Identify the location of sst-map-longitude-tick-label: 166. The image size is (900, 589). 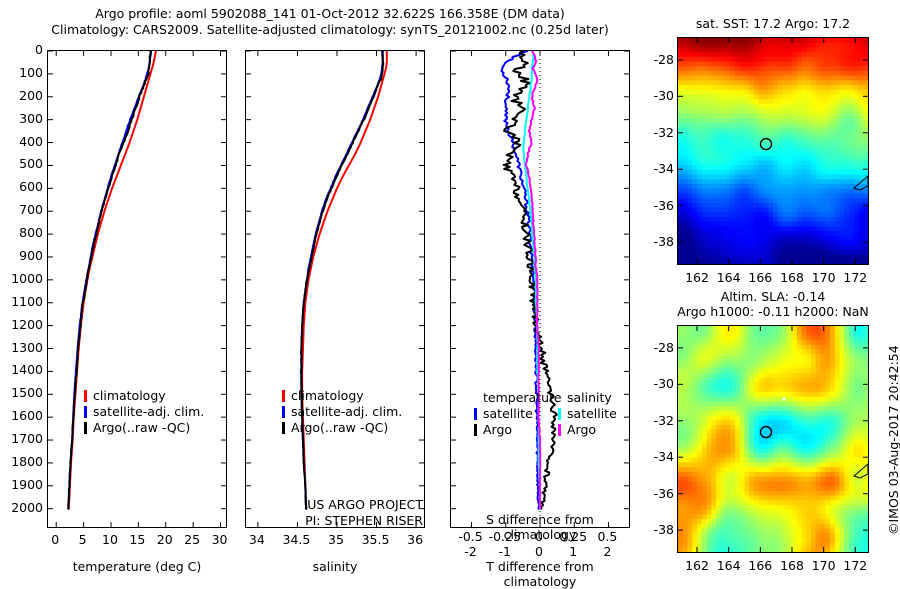
(760, 277).